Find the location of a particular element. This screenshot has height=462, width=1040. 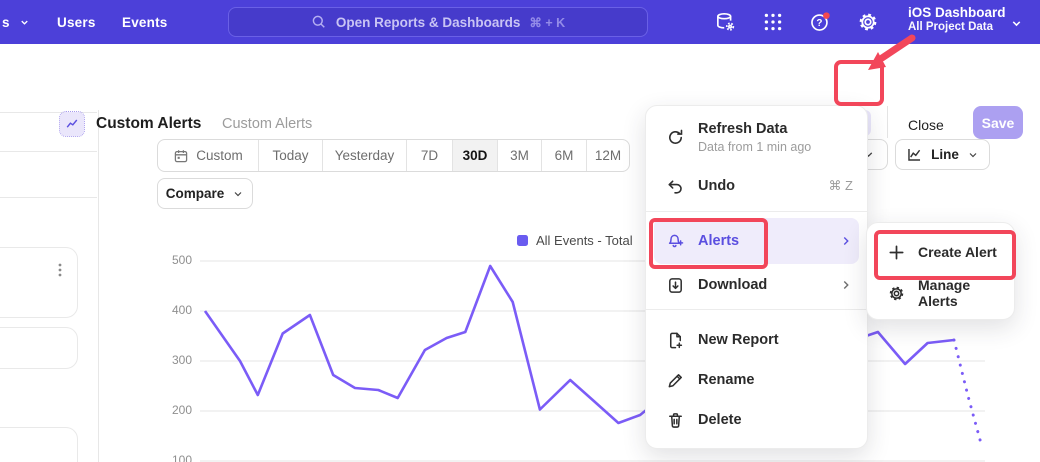

pencil-icon is located at coordinates (675, 380).